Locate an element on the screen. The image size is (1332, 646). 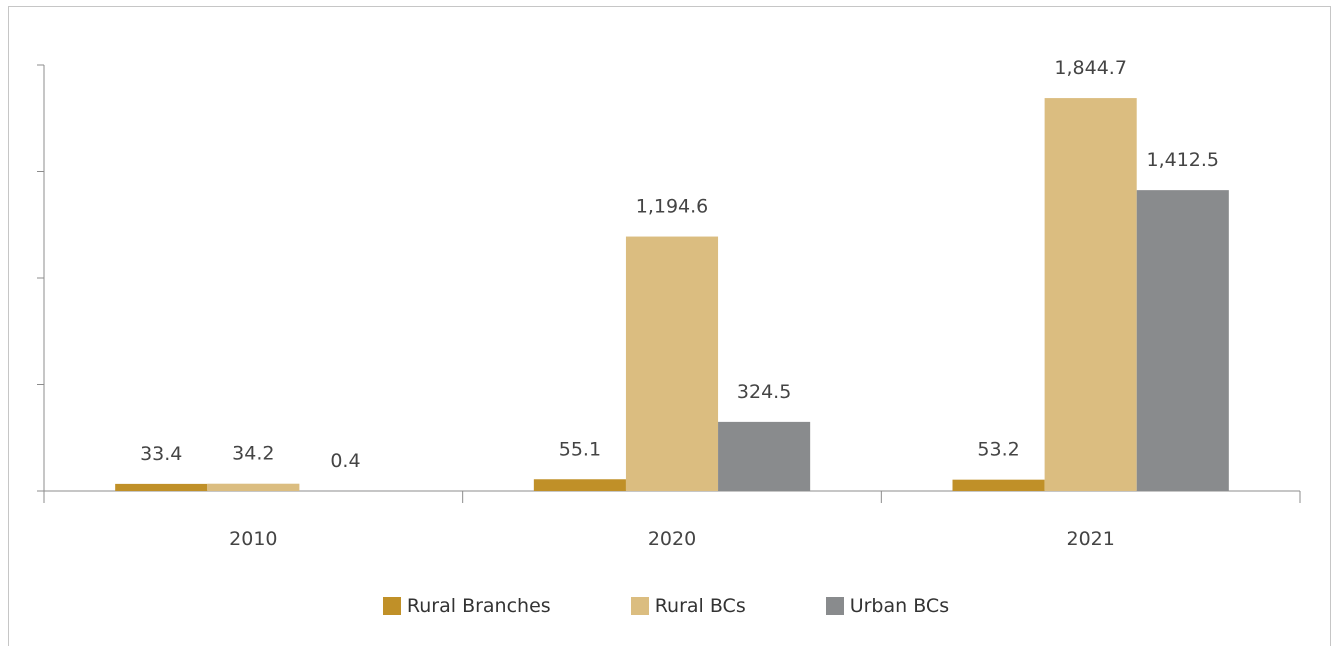
data-label: 34.2 is located at coordinates (253, 454).